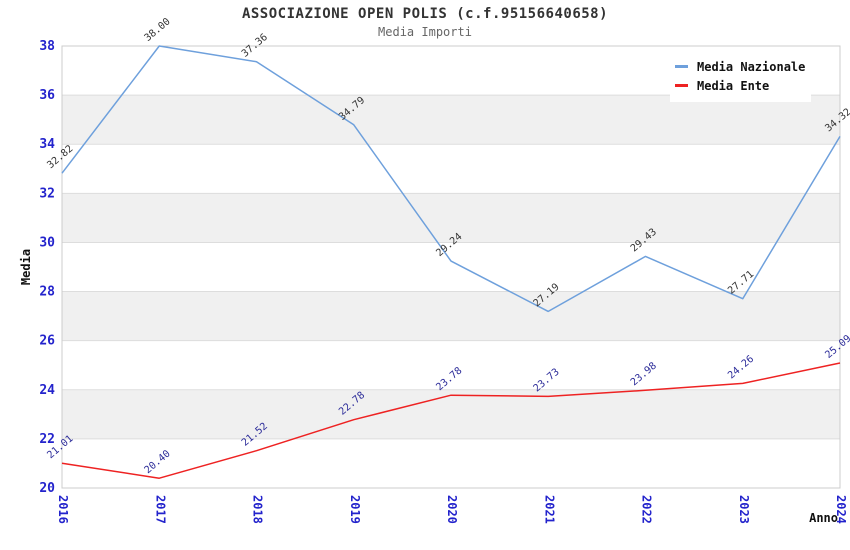  Describe the element at coordinates (47, 242) in the screenshot. I see `y-tick-label: 30` at that location.